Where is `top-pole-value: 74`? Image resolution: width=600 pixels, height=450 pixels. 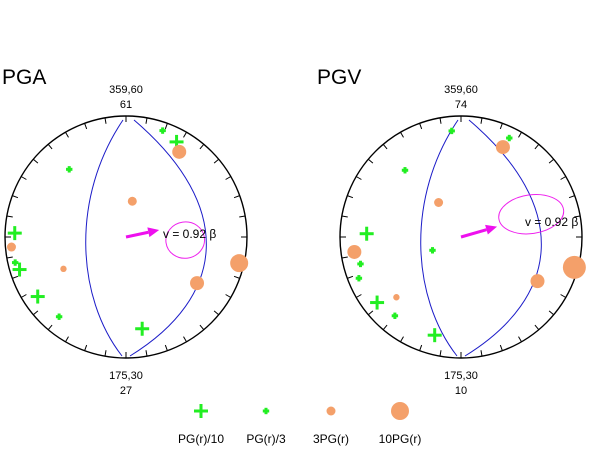
top-pole-value: 74 is located at coordinates (461, 105).